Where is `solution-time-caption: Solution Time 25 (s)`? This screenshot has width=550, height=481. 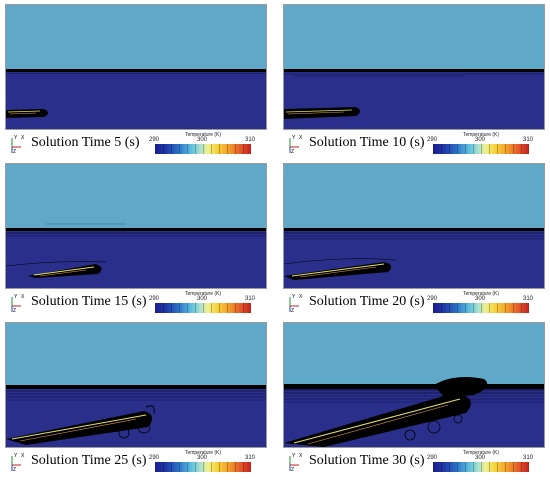
solution-time-caption: Solution Time 25 (s) is located at coordinates (89, 460).